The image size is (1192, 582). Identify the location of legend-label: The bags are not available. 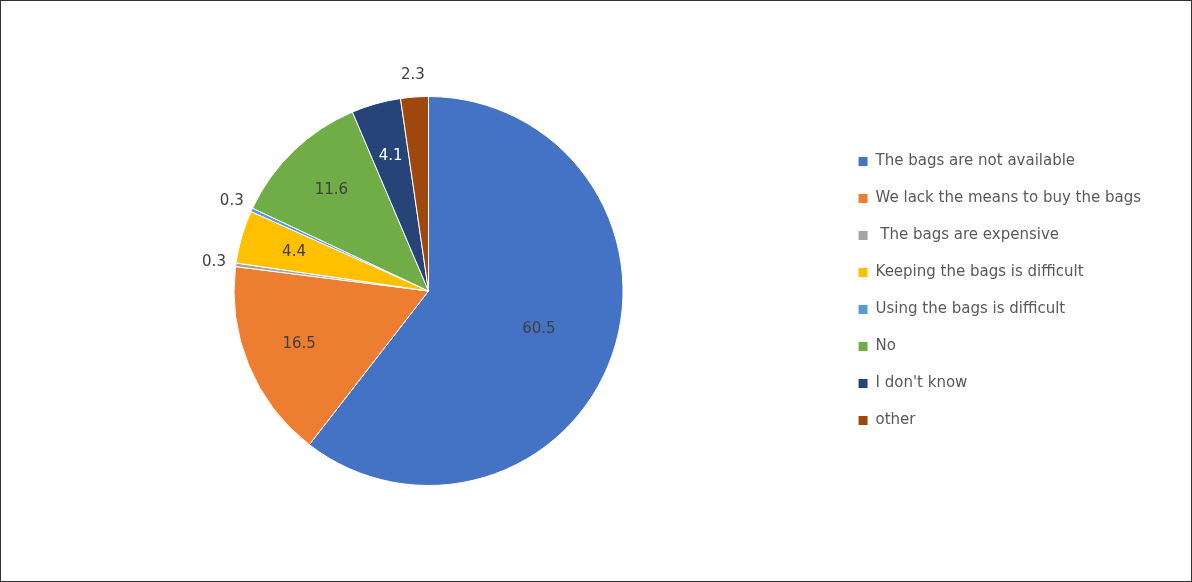
(975, 160).